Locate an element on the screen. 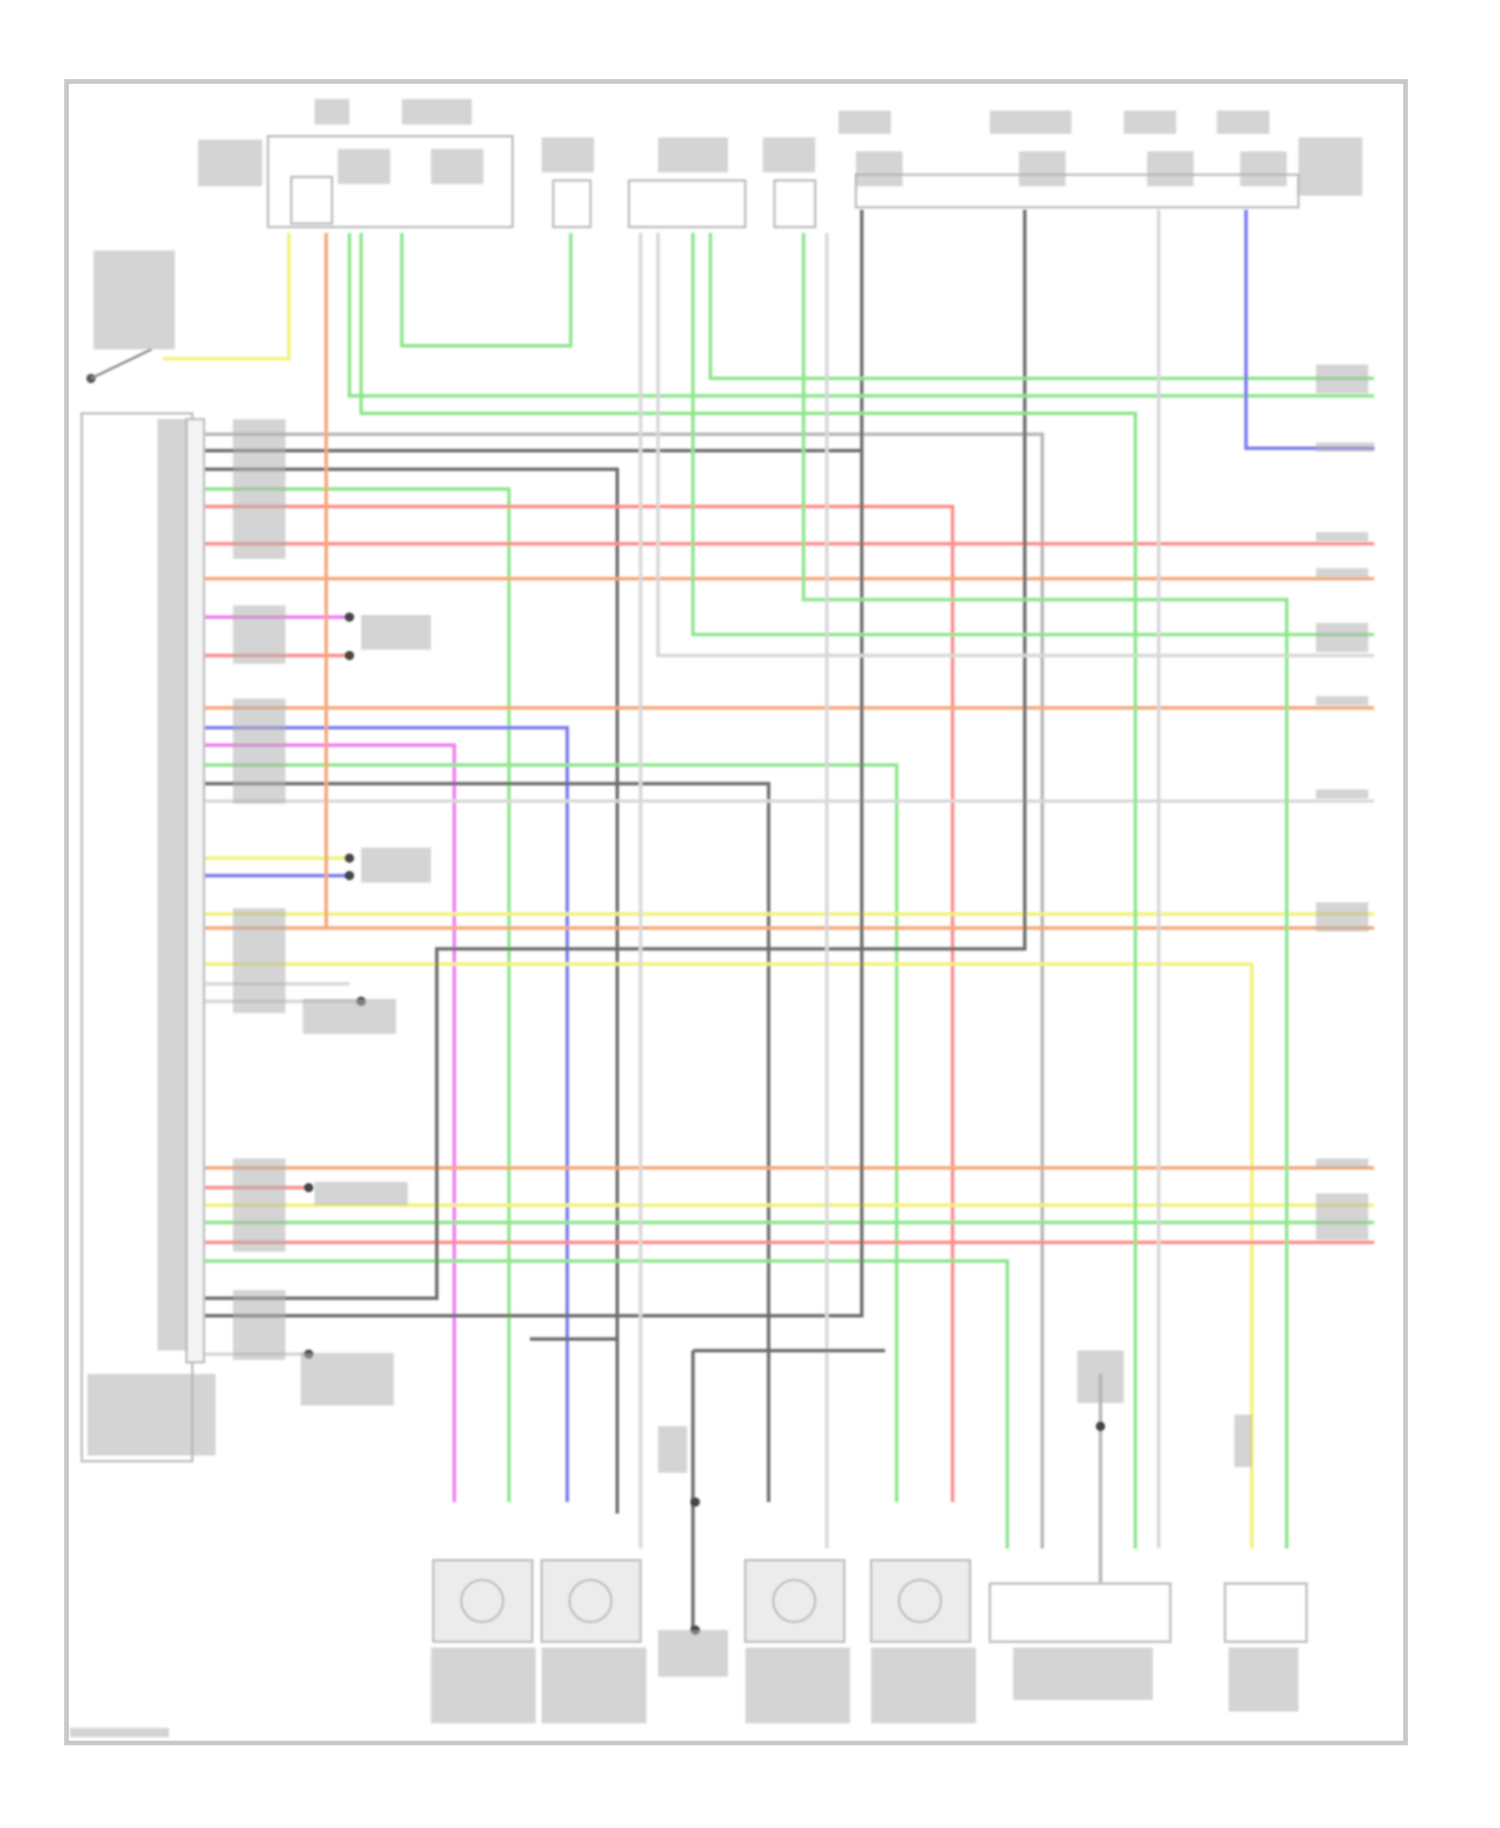  left-rear-wheel-speed-sensor is located at coordinates (795, 1601).